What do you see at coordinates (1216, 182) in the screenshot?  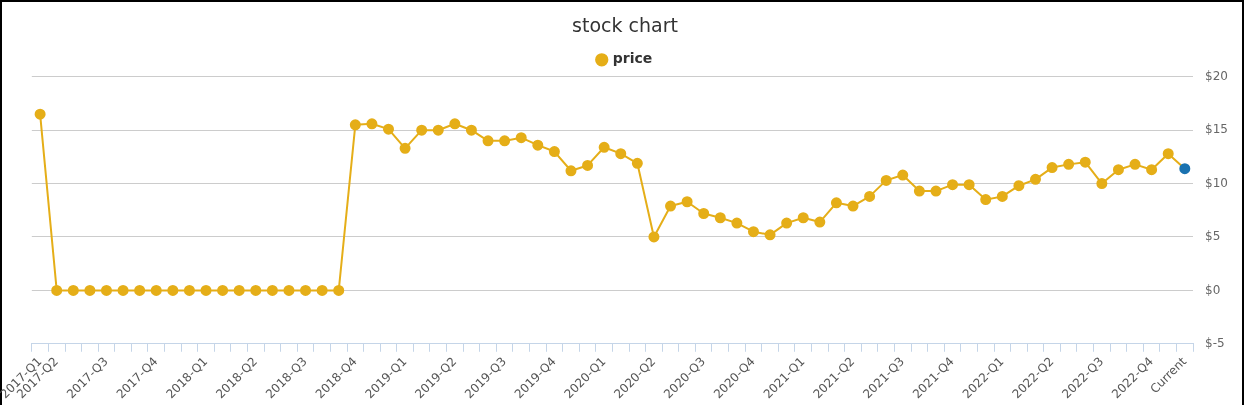 I see `y-tick-label: $10` at bounding box center [1216, 182].